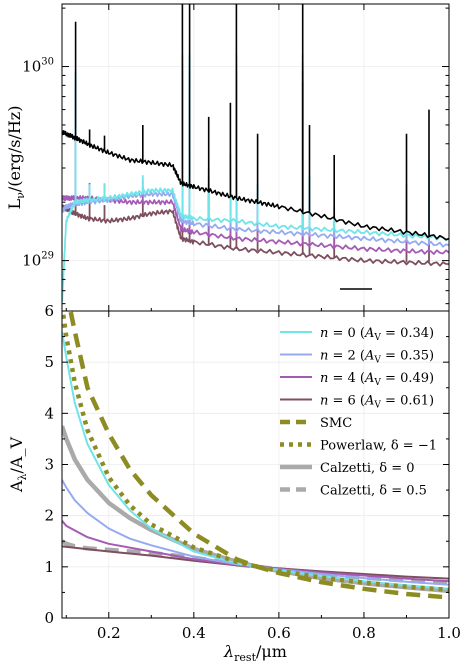 The width and height of the screenshot is (464, 667). I want to click on top-ylabel-rest: /(erg/s/Hz), so click(14, 149).